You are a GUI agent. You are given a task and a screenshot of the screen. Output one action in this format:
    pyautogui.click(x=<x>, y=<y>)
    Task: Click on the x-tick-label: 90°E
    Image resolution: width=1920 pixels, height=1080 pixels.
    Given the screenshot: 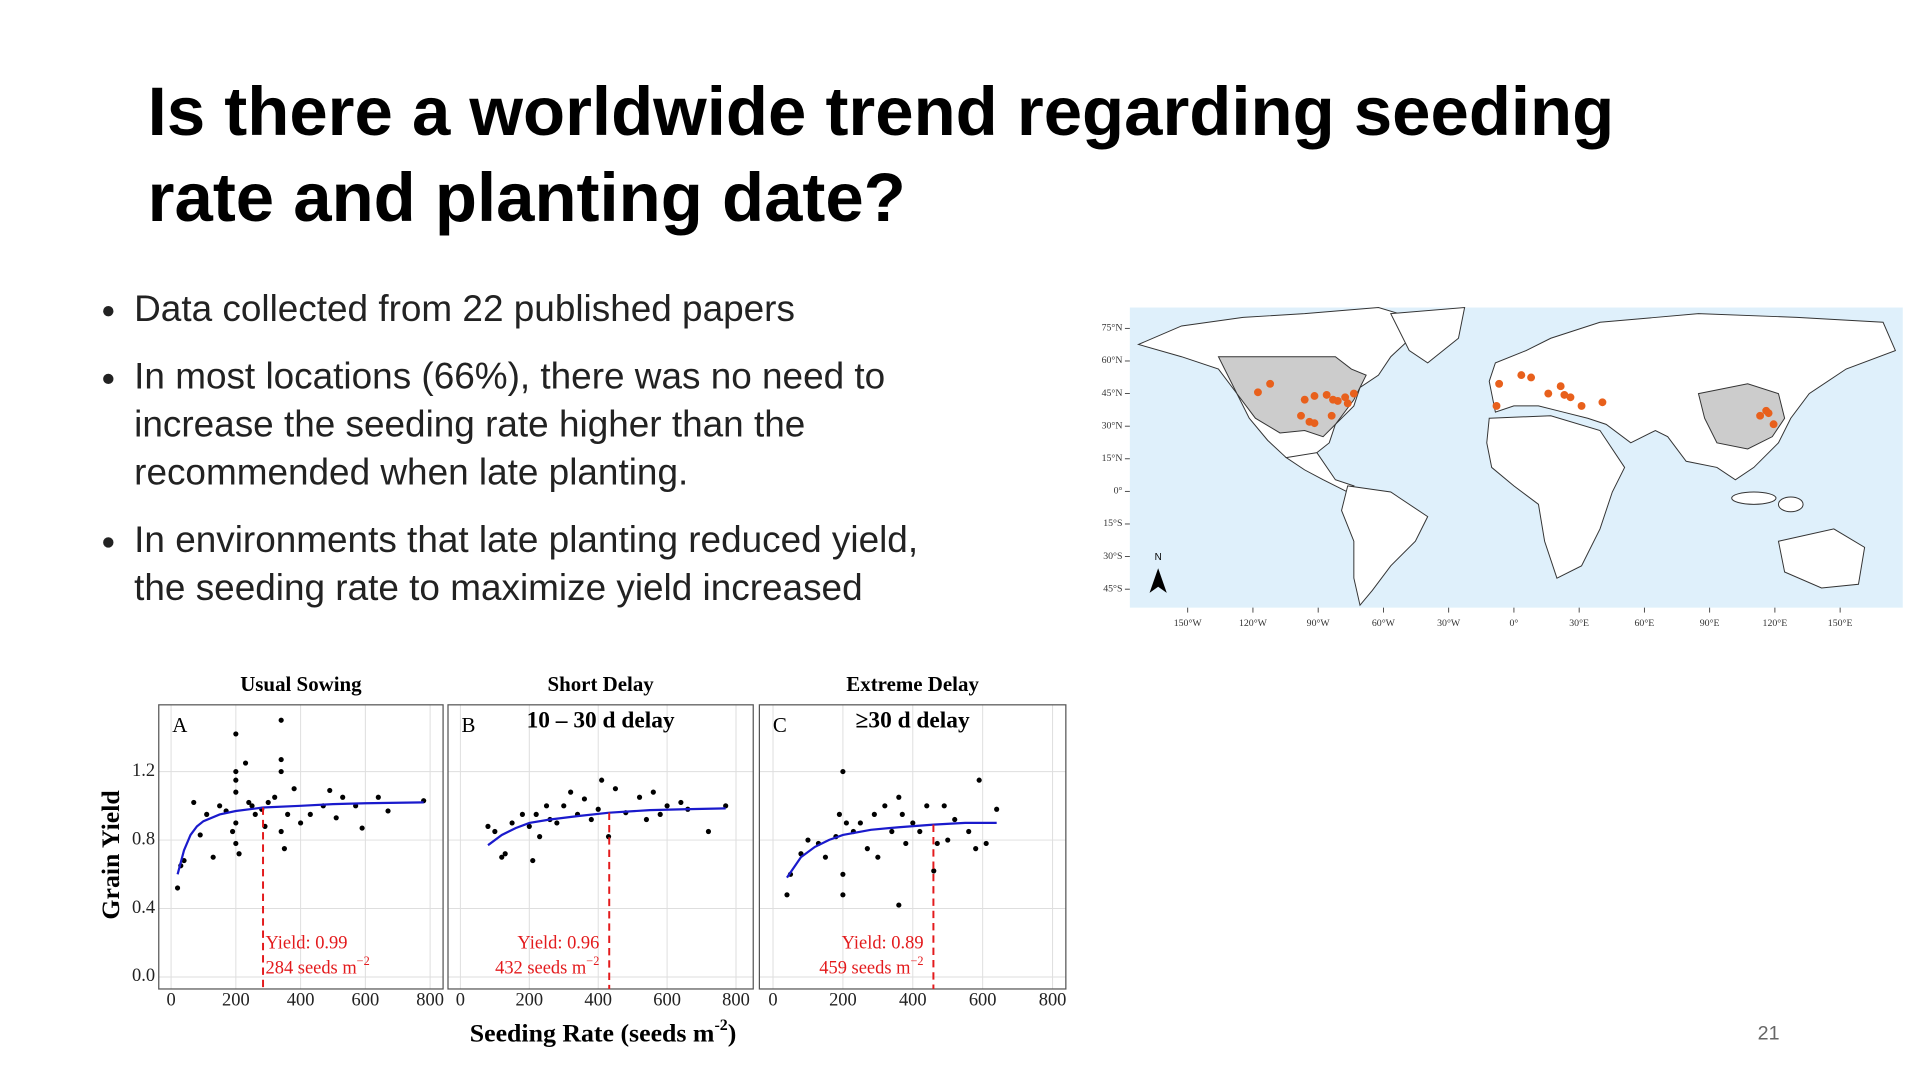 What is the action you would take?
    pyautogui.click(x=1710, y=623)
    